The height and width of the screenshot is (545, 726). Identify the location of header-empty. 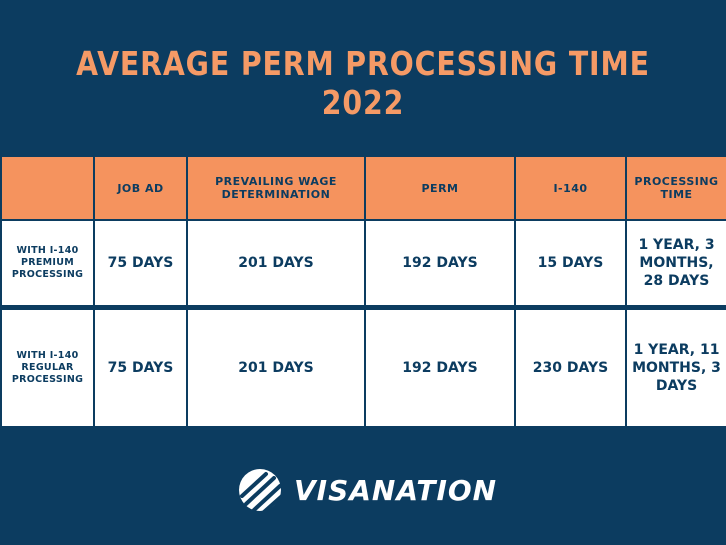
(47, 188).